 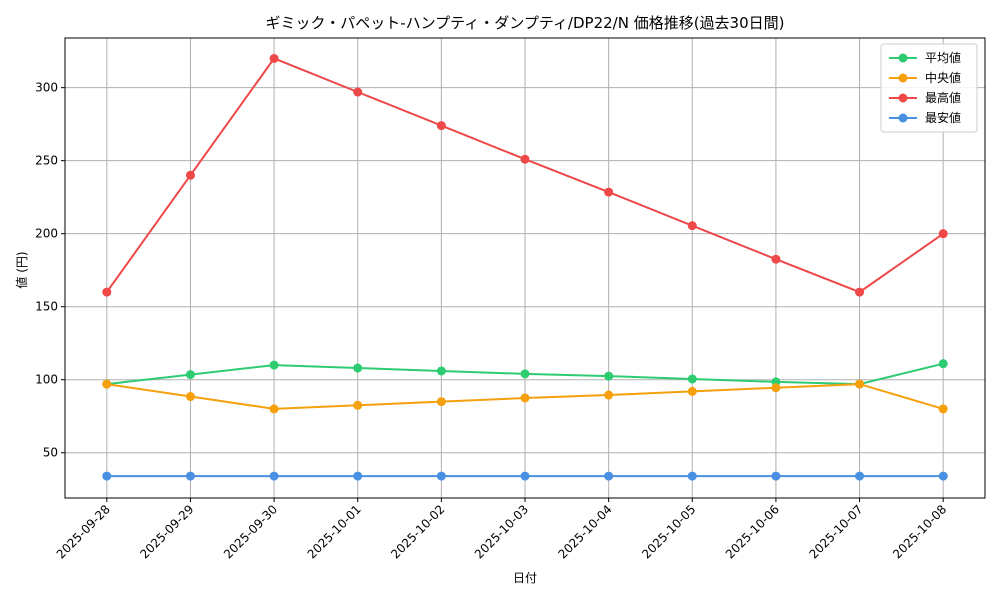 What do you see at coordinates (166, 531) in the screenshot?
I see `x-tick-label: 2025-09-29` at bounding box center [166, 531].